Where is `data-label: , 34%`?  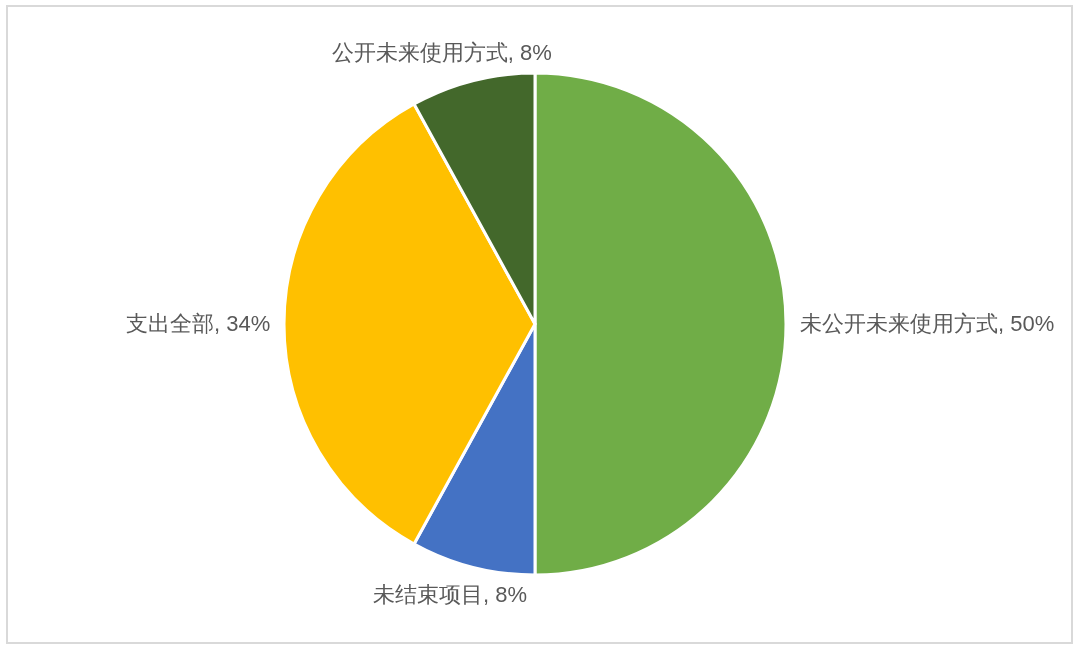 data-label: , 34% is located at coordinates (242, 323).